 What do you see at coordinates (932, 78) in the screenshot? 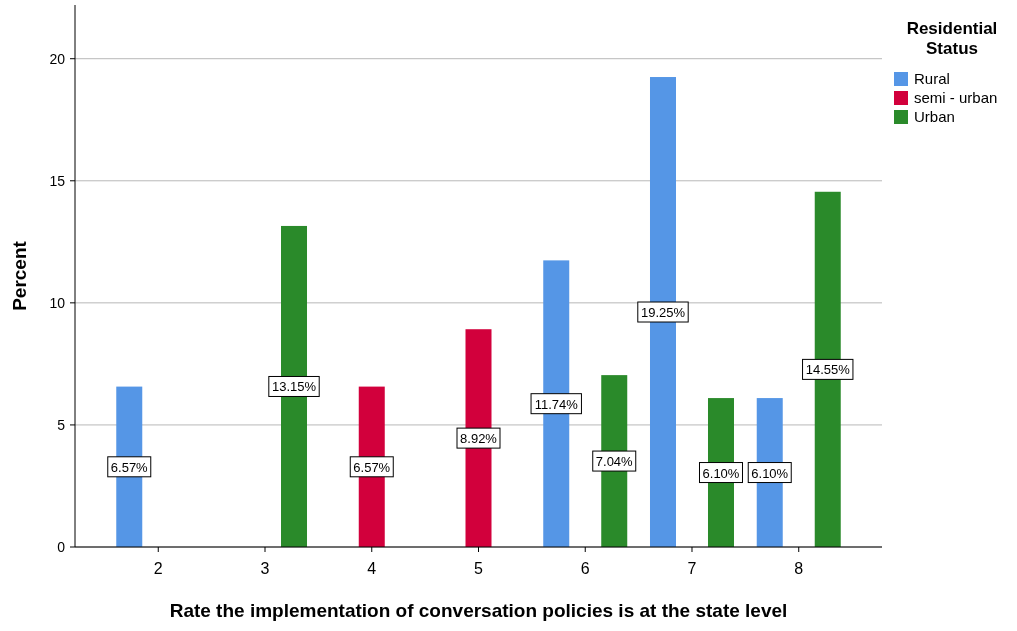
I see `legend-label: Rural` at bounding box center [932, 78].